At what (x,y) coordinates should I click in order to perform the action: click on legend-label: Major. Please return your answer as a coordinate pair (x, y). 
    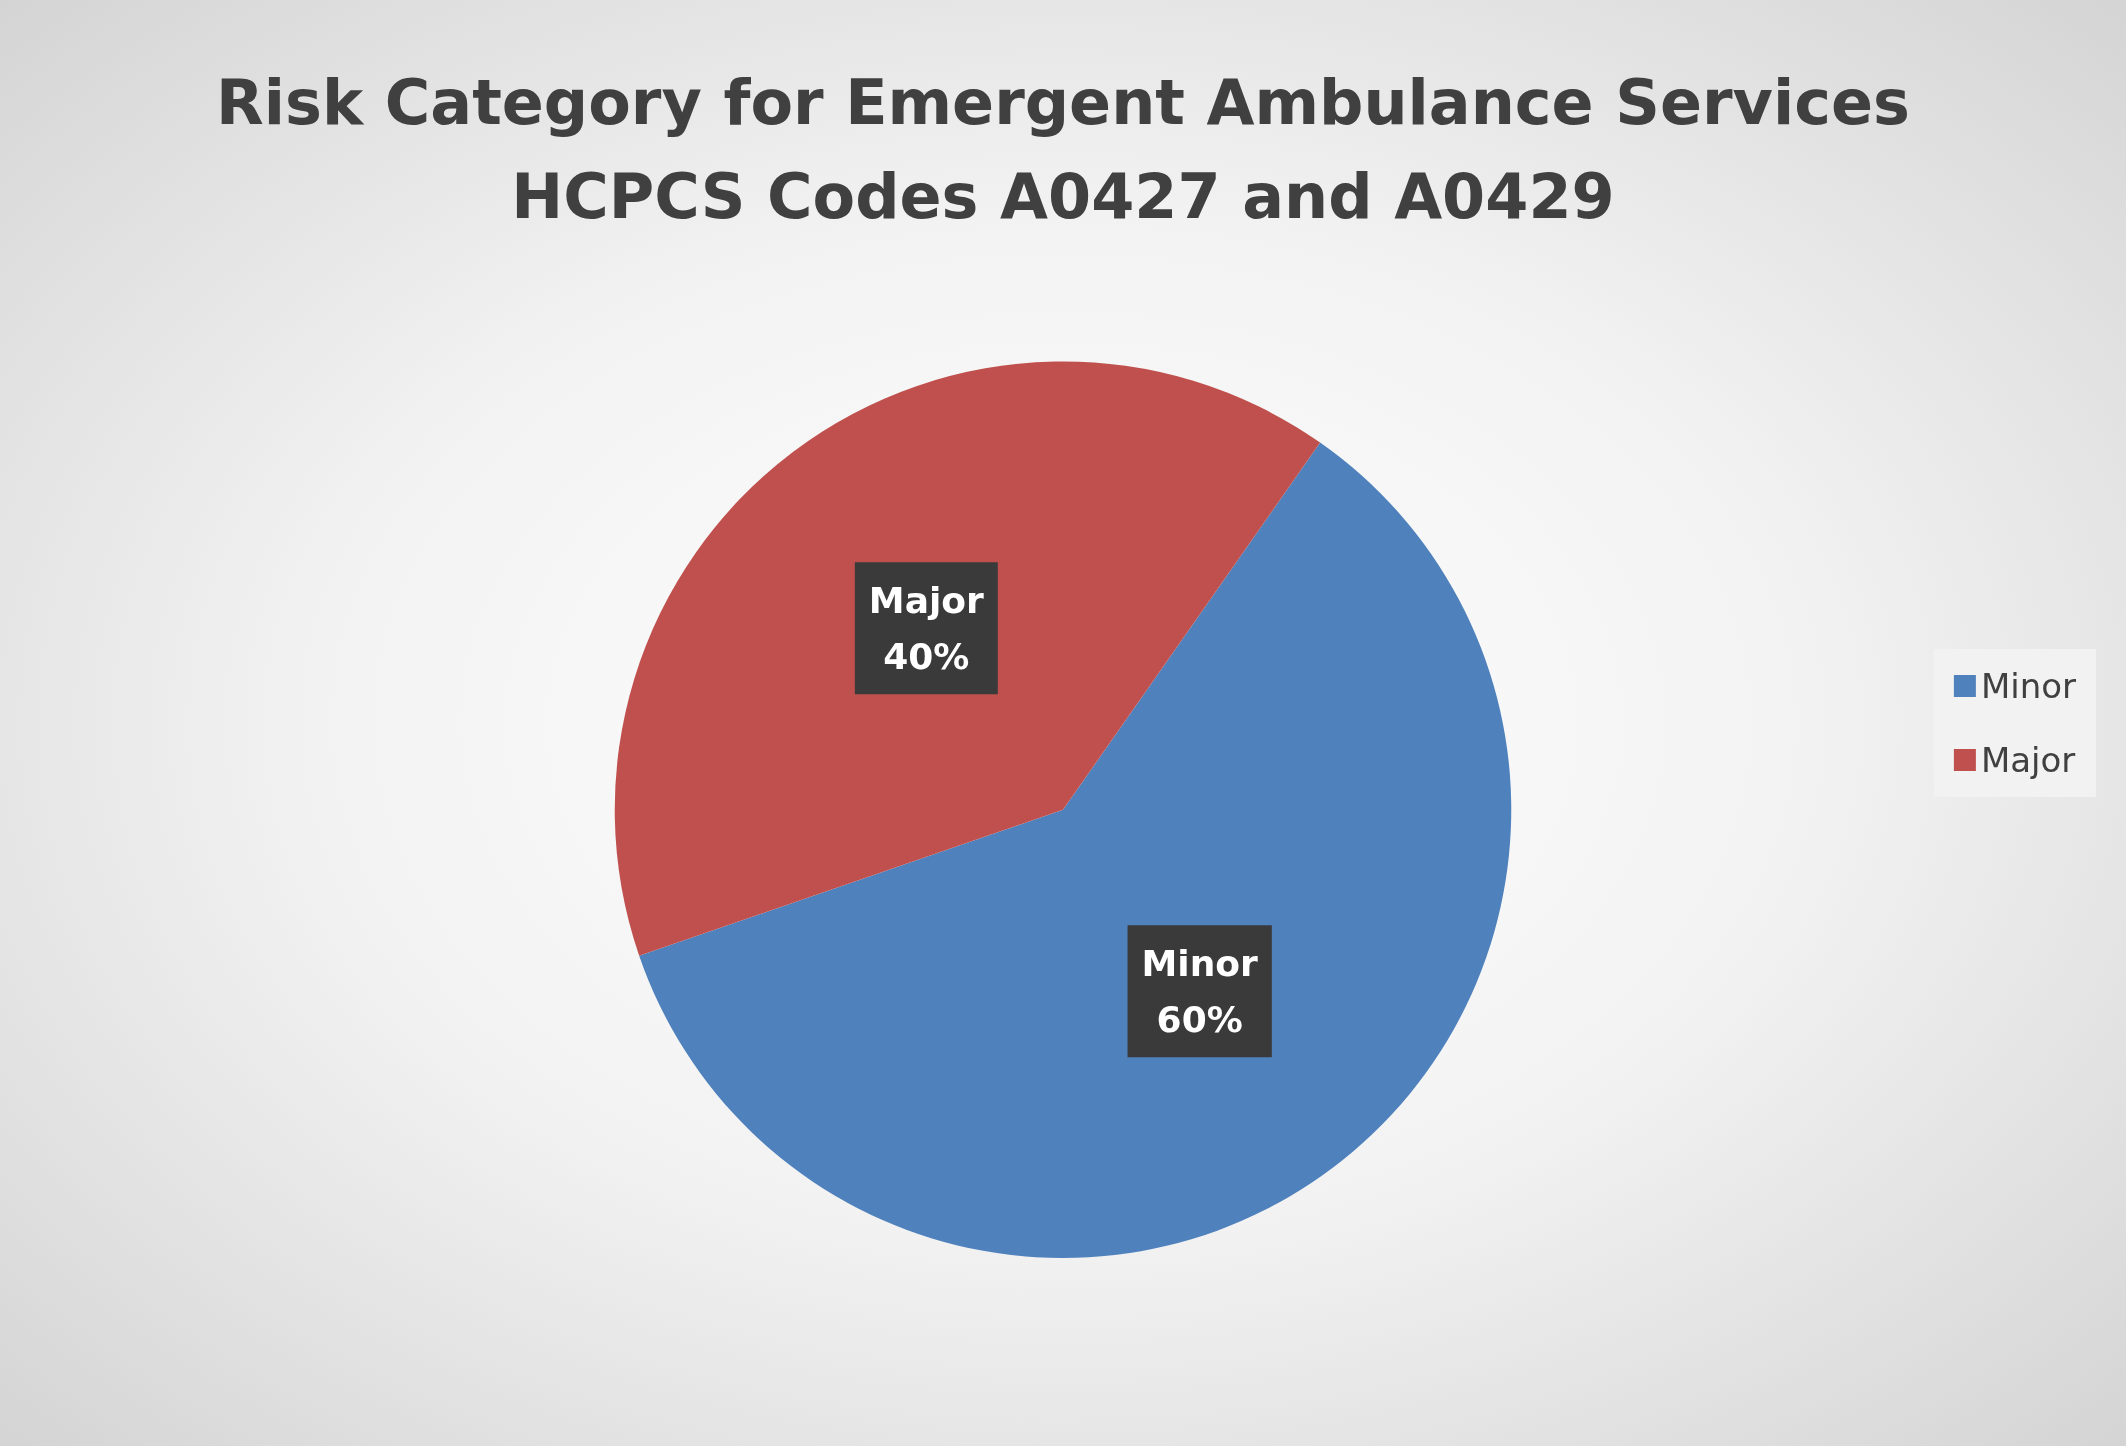
    Looking at the image, I should click on (2028, 760).